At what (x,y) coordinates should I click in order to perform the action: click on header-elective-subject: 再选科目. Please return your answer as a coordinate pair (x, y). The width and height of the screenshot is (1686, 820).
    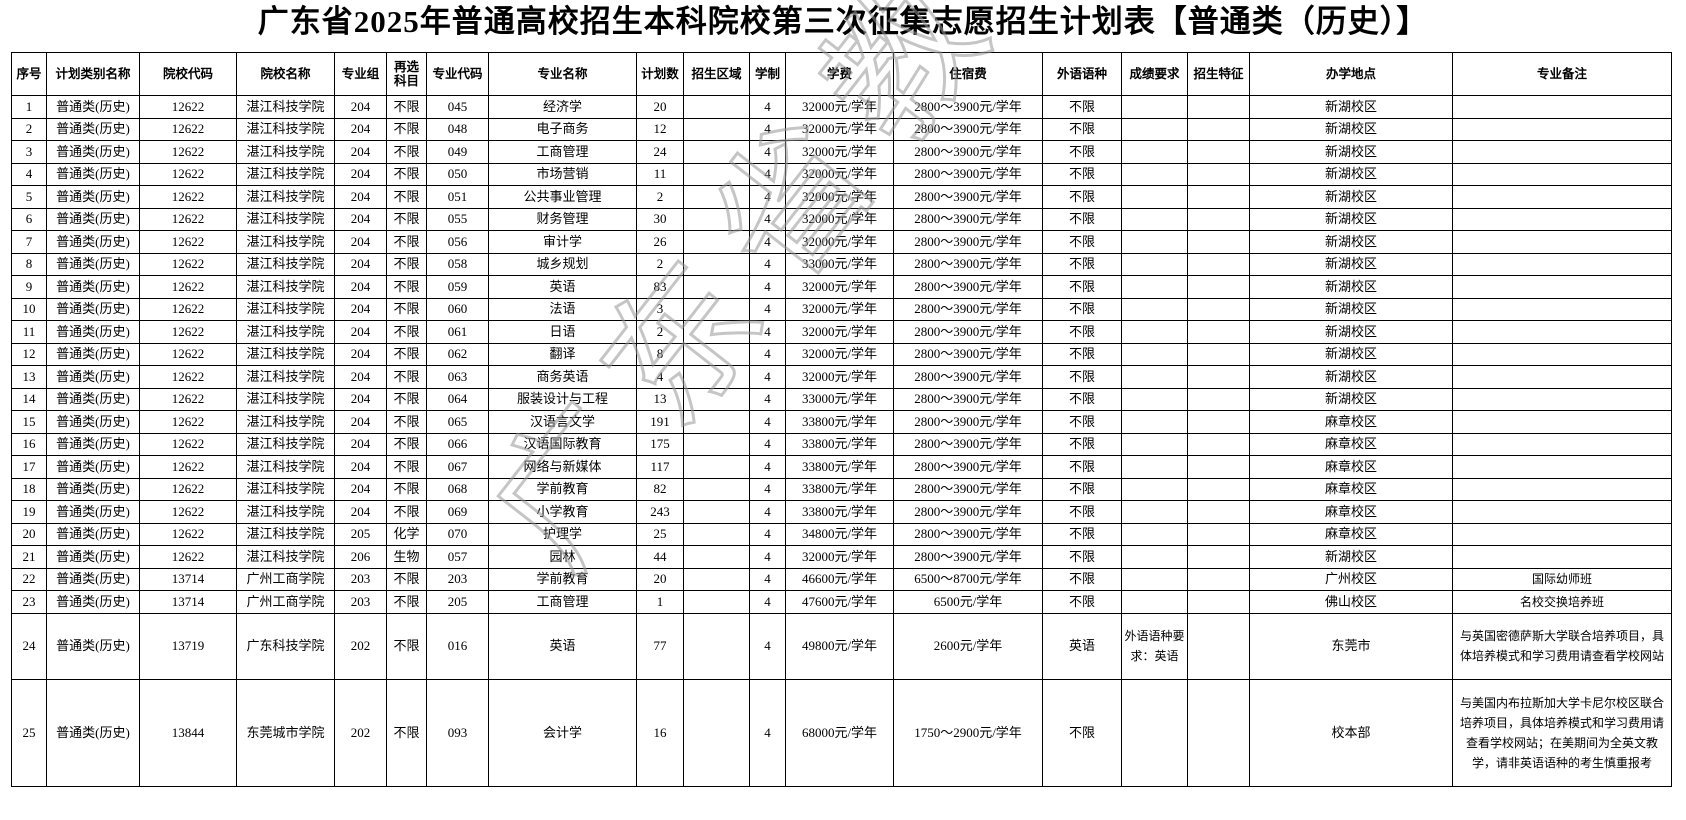
    Looking at the image, I should click on (406, 74).